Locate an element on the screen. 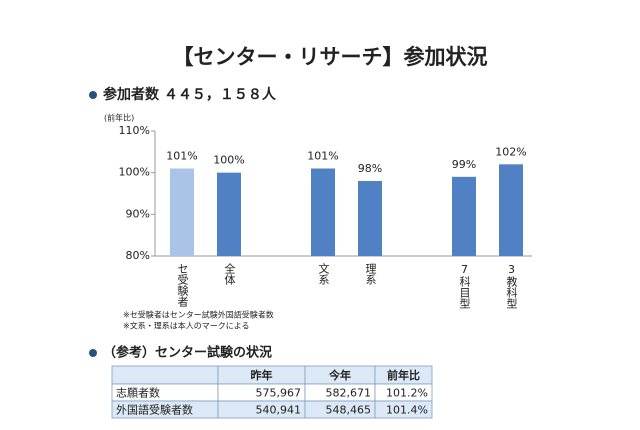 This screenshot has width=640, height=430. table-value: 582,671 is located at coordinates (349, 393).